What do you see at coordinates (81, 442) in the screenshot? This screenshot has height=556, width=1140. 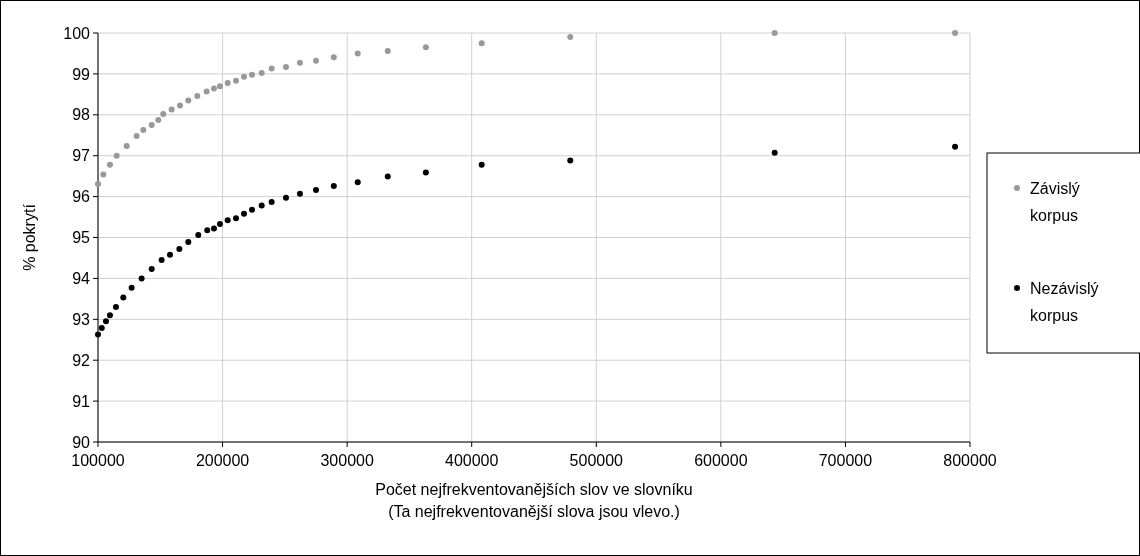 I see `y-tick-label: 90` at bounding box center [81, 442].